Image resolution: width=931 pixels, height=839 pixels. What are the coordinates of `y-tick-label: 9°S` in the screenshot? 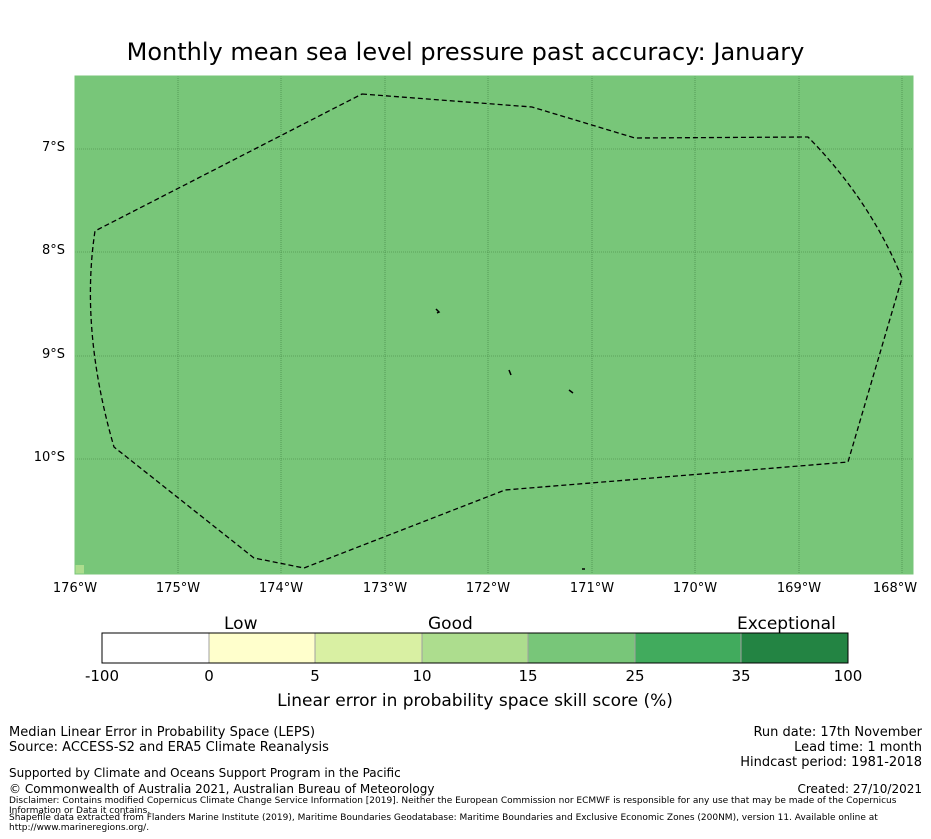 It's located at (53, 354).